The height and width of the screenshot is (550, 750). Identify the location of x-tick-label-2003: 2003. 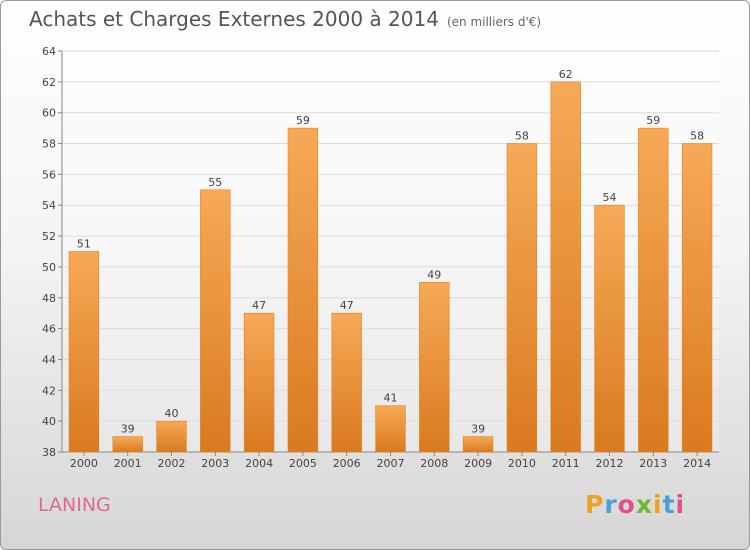
(215, 463).